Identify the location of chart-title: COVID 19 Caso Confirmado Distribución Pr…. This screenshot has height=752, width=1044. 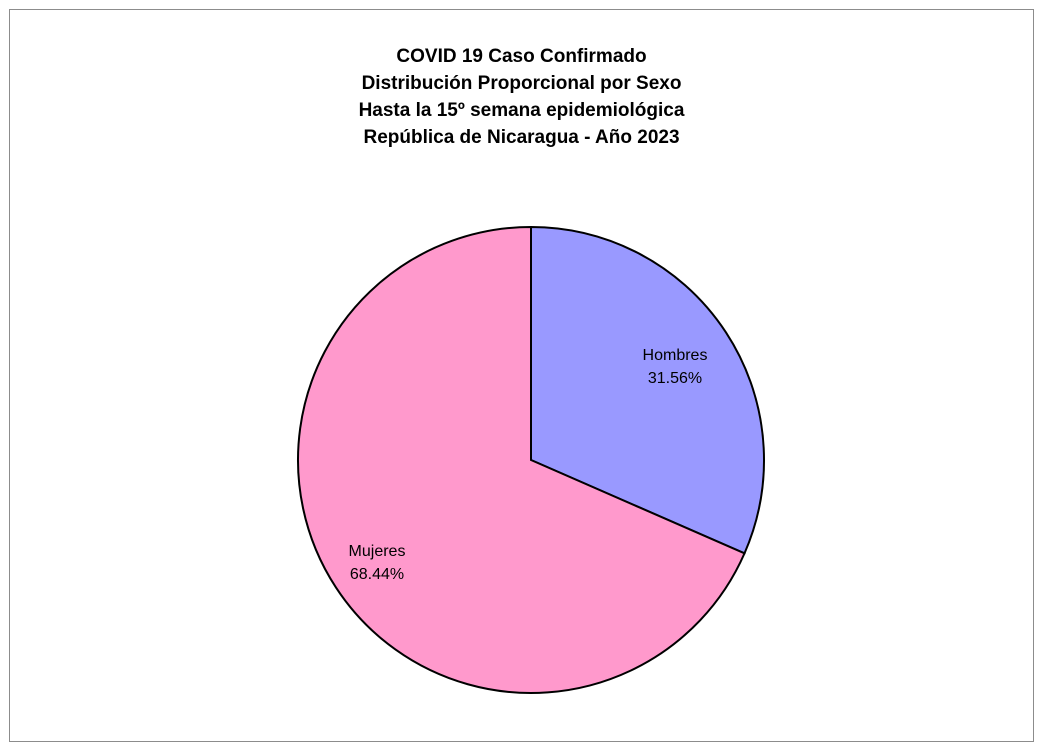
(521, 97).